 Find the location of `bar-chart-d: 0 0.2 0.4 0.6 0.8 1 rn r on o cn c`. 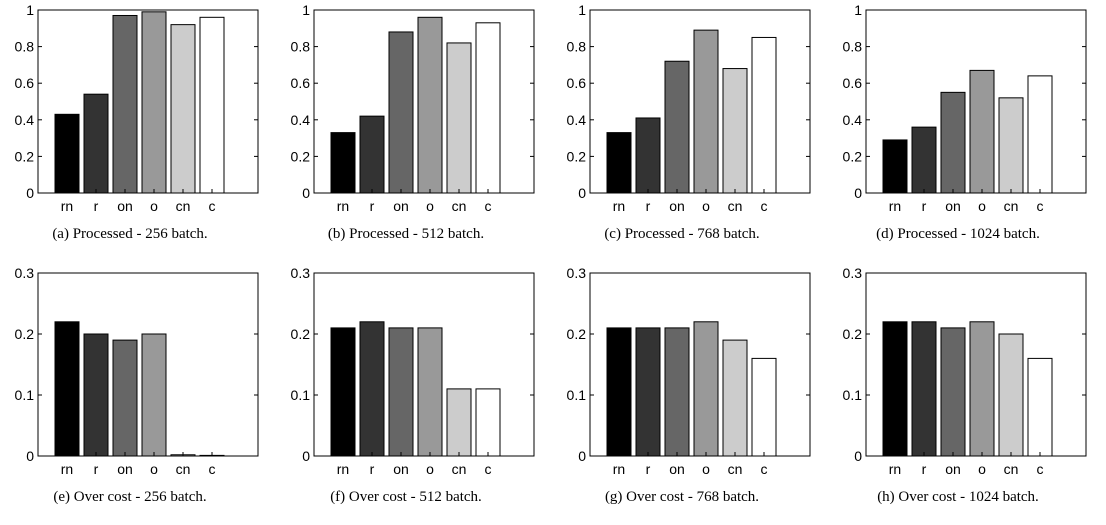

bar-chart-d: 0 0.2 0.4 0.6 0.8 1 rn r on o cn c is located at coordinates (965, 108).